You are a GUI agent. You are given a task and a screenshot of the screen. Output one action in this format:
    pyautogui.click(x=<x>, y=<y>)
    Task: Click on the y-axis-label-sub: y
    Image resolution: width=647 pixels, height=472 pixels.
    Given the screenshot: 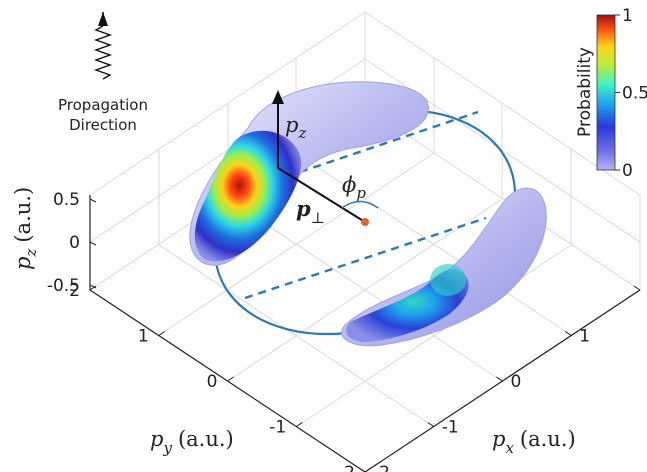 What is the action you would take?
    pyautogui.click(x=167, y=448)
    